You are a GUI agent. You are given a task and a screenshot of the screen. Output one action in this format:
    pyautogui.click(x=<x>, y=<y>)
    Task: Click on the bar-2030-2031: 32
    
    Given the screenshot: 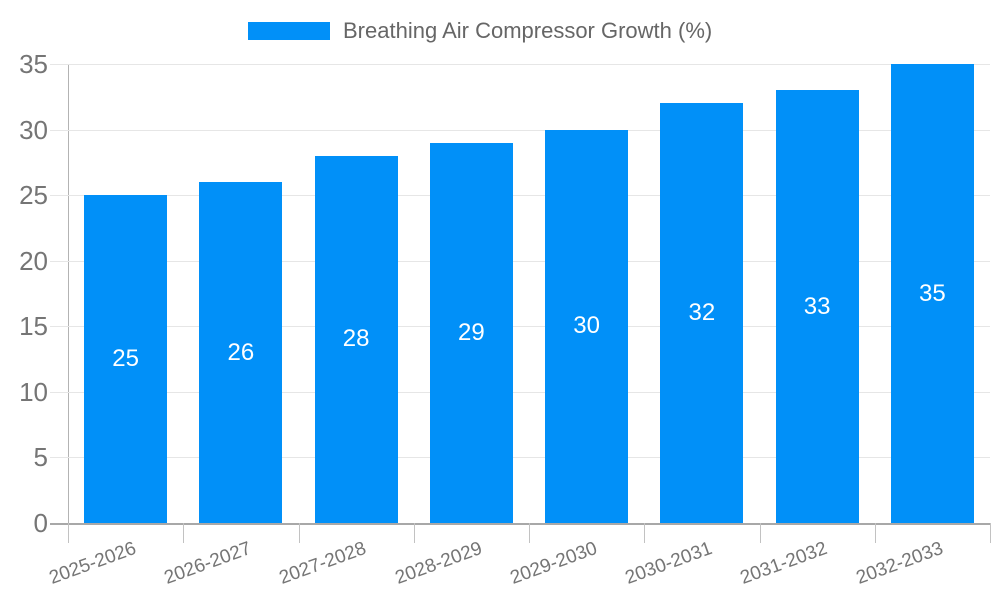 What is the action you would take?
    pyautogui.click(x=702, y=313)
    